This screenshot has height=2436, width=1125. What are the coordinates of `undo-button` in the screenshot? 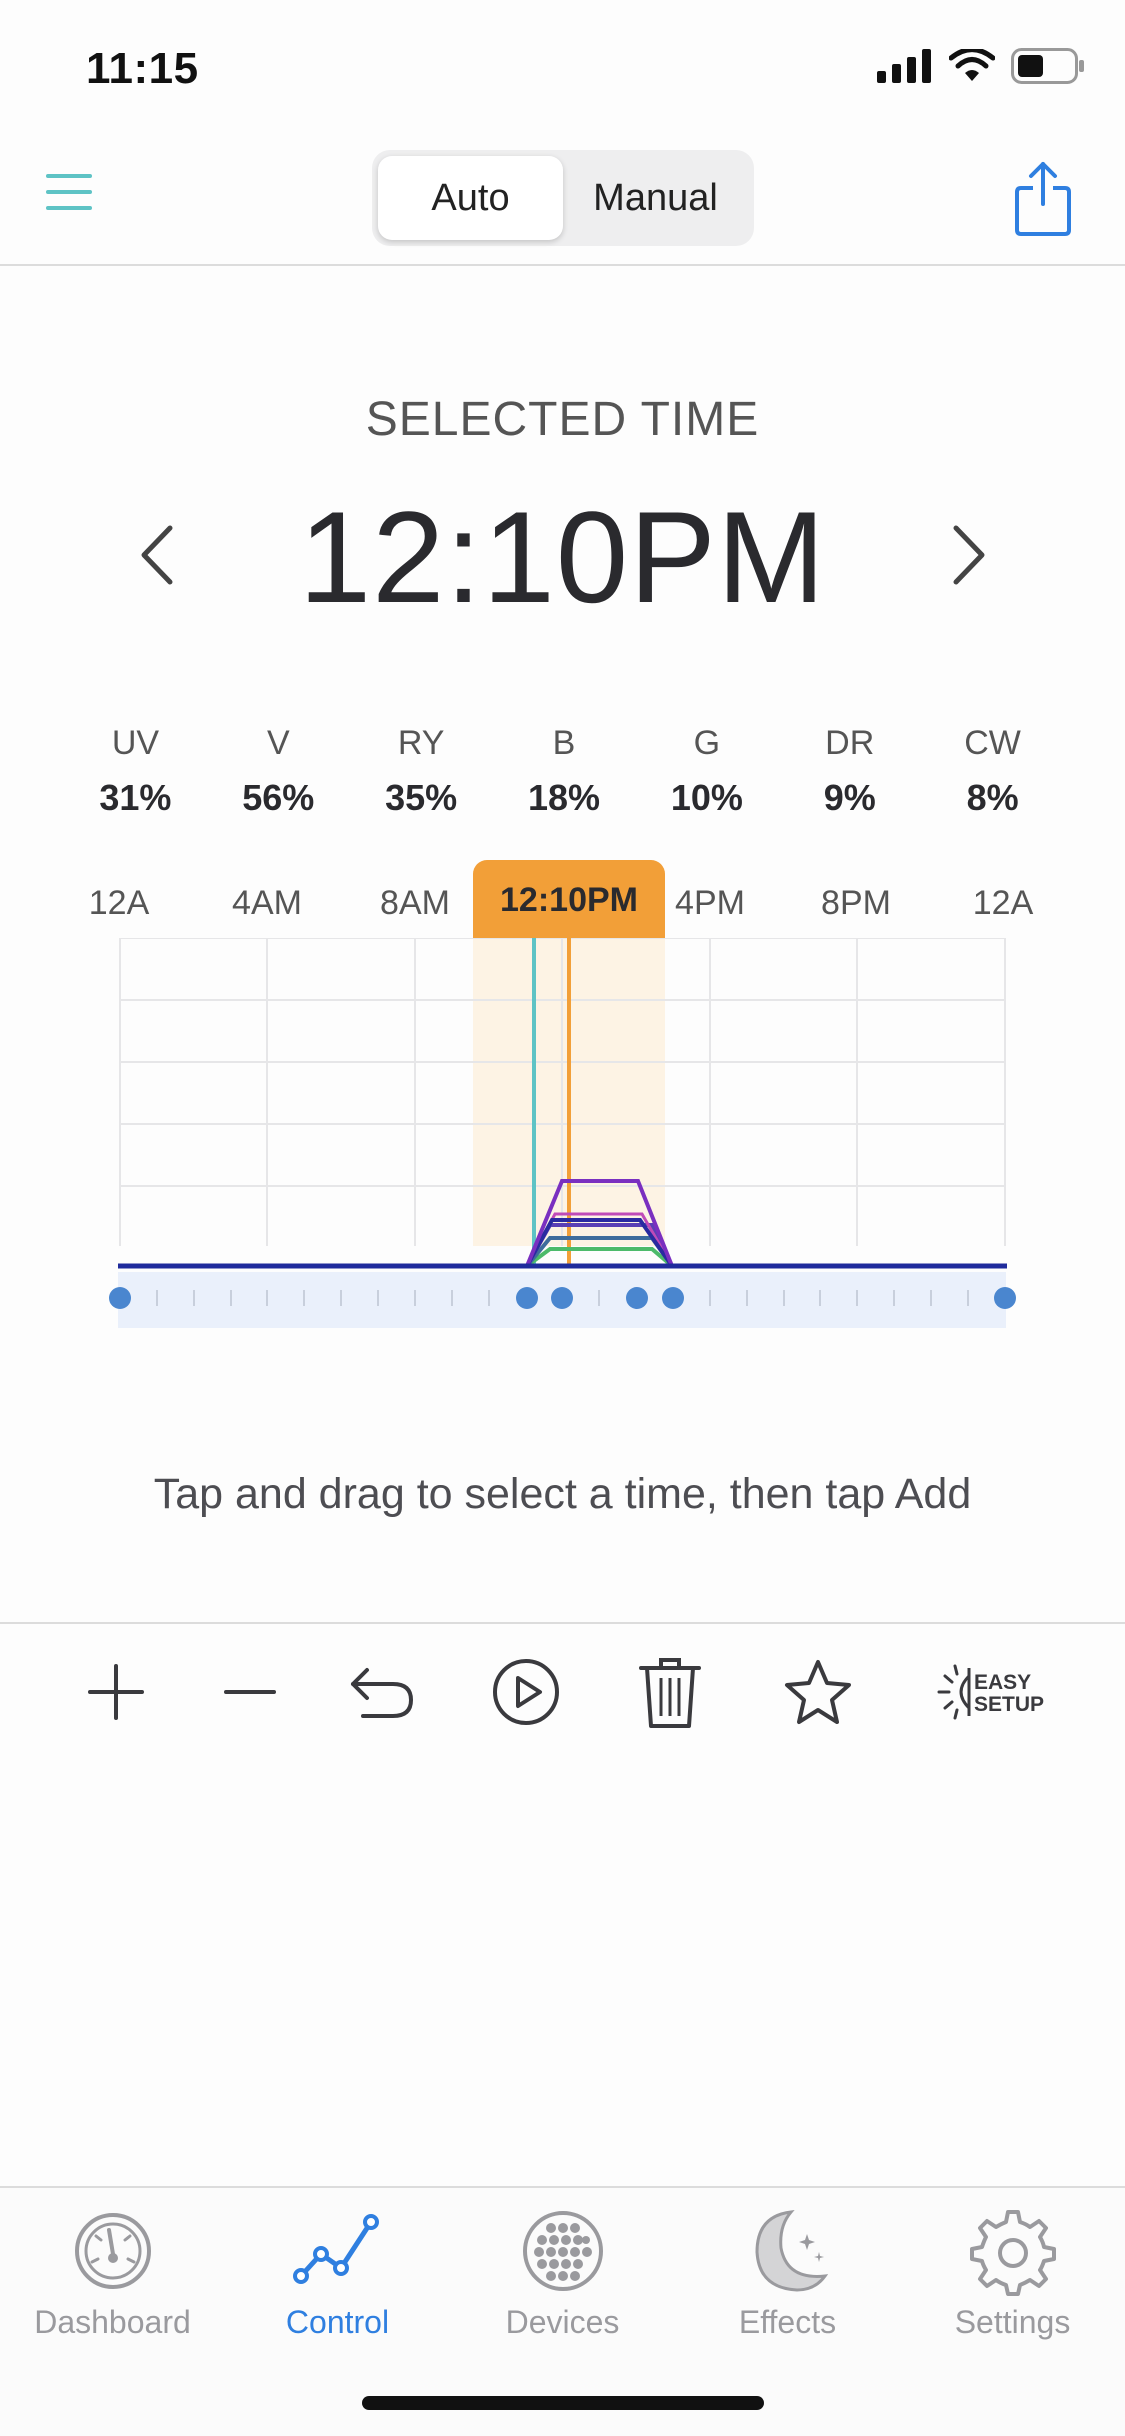 It's located at (382, 1692).